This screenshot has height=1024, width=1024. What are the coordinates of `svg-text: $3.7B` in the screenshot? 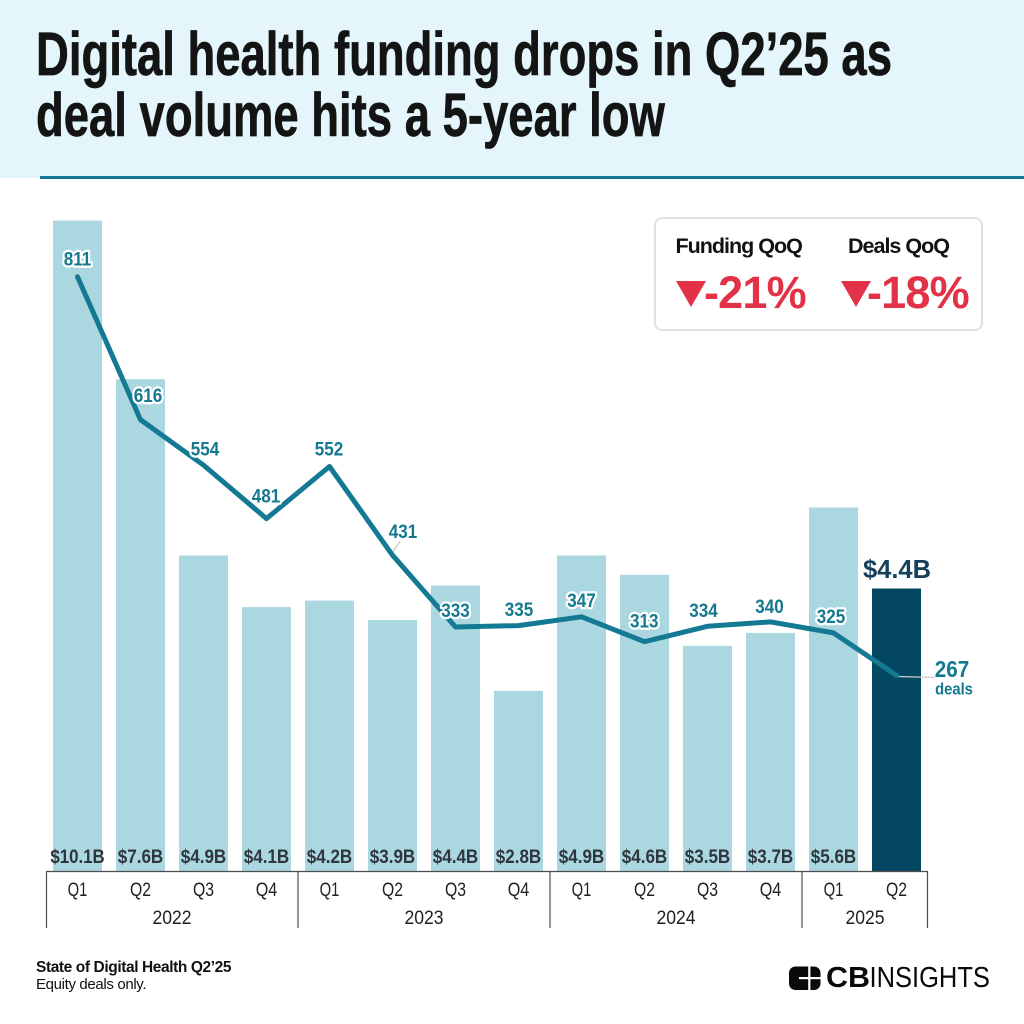 It's located at (770, 856).